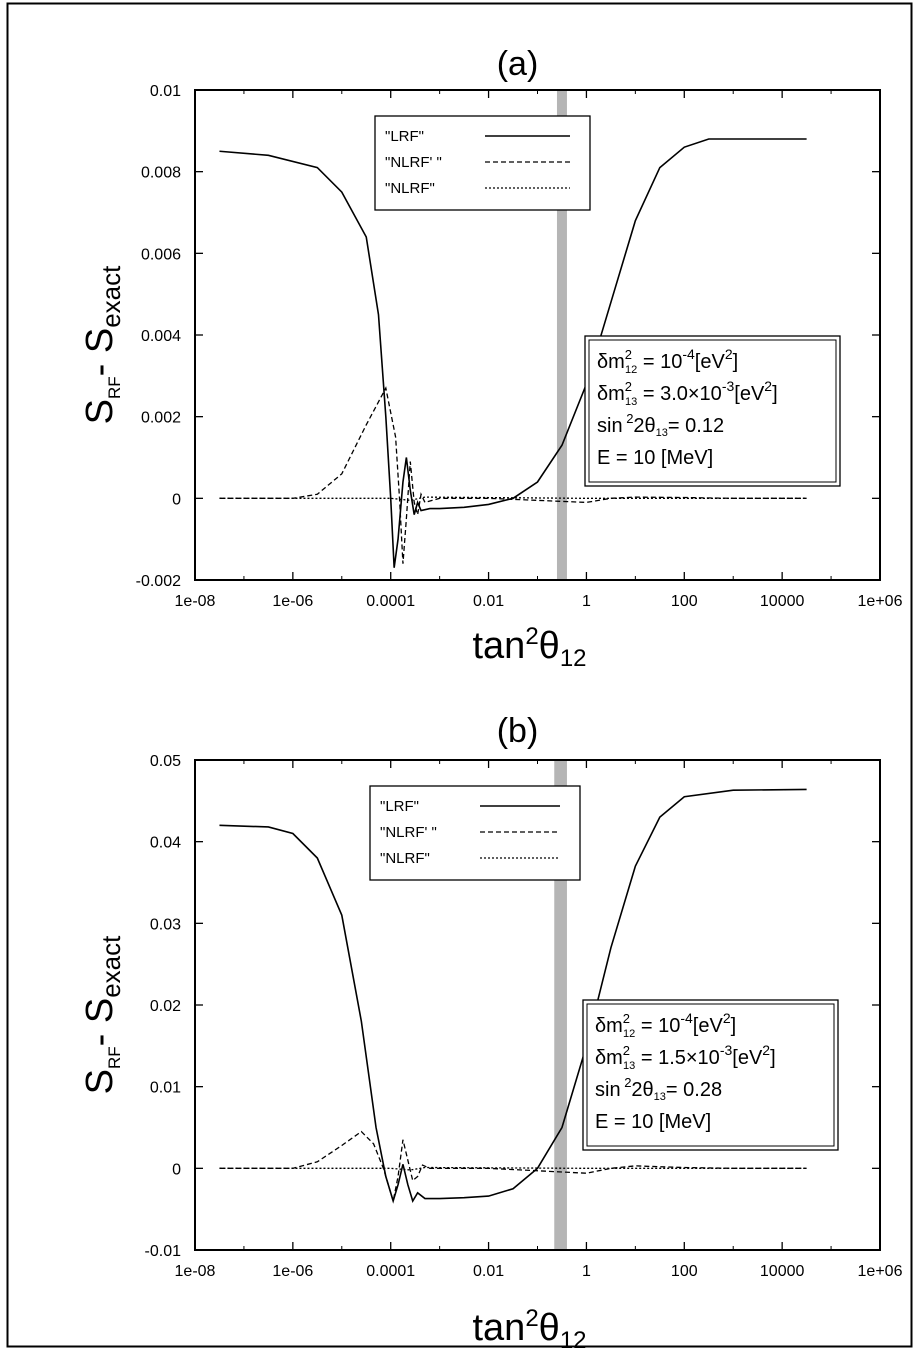  What do you see at coordinates (694, 1090) in the screenshot?
I see `info-post2: = 0.28` at bounding box center [694, 1090].